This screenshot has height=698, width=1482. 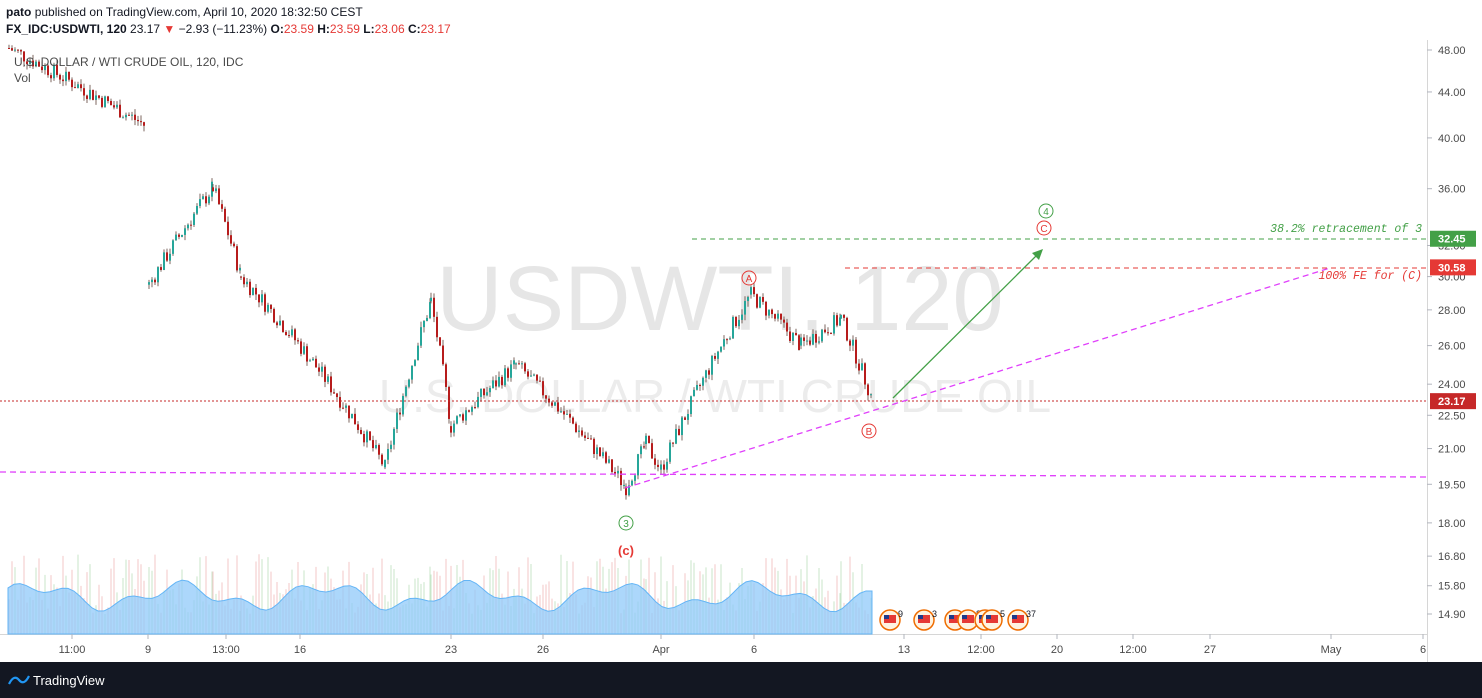 I want to click on wave-c-label: C, so click(x=1043, y=229).